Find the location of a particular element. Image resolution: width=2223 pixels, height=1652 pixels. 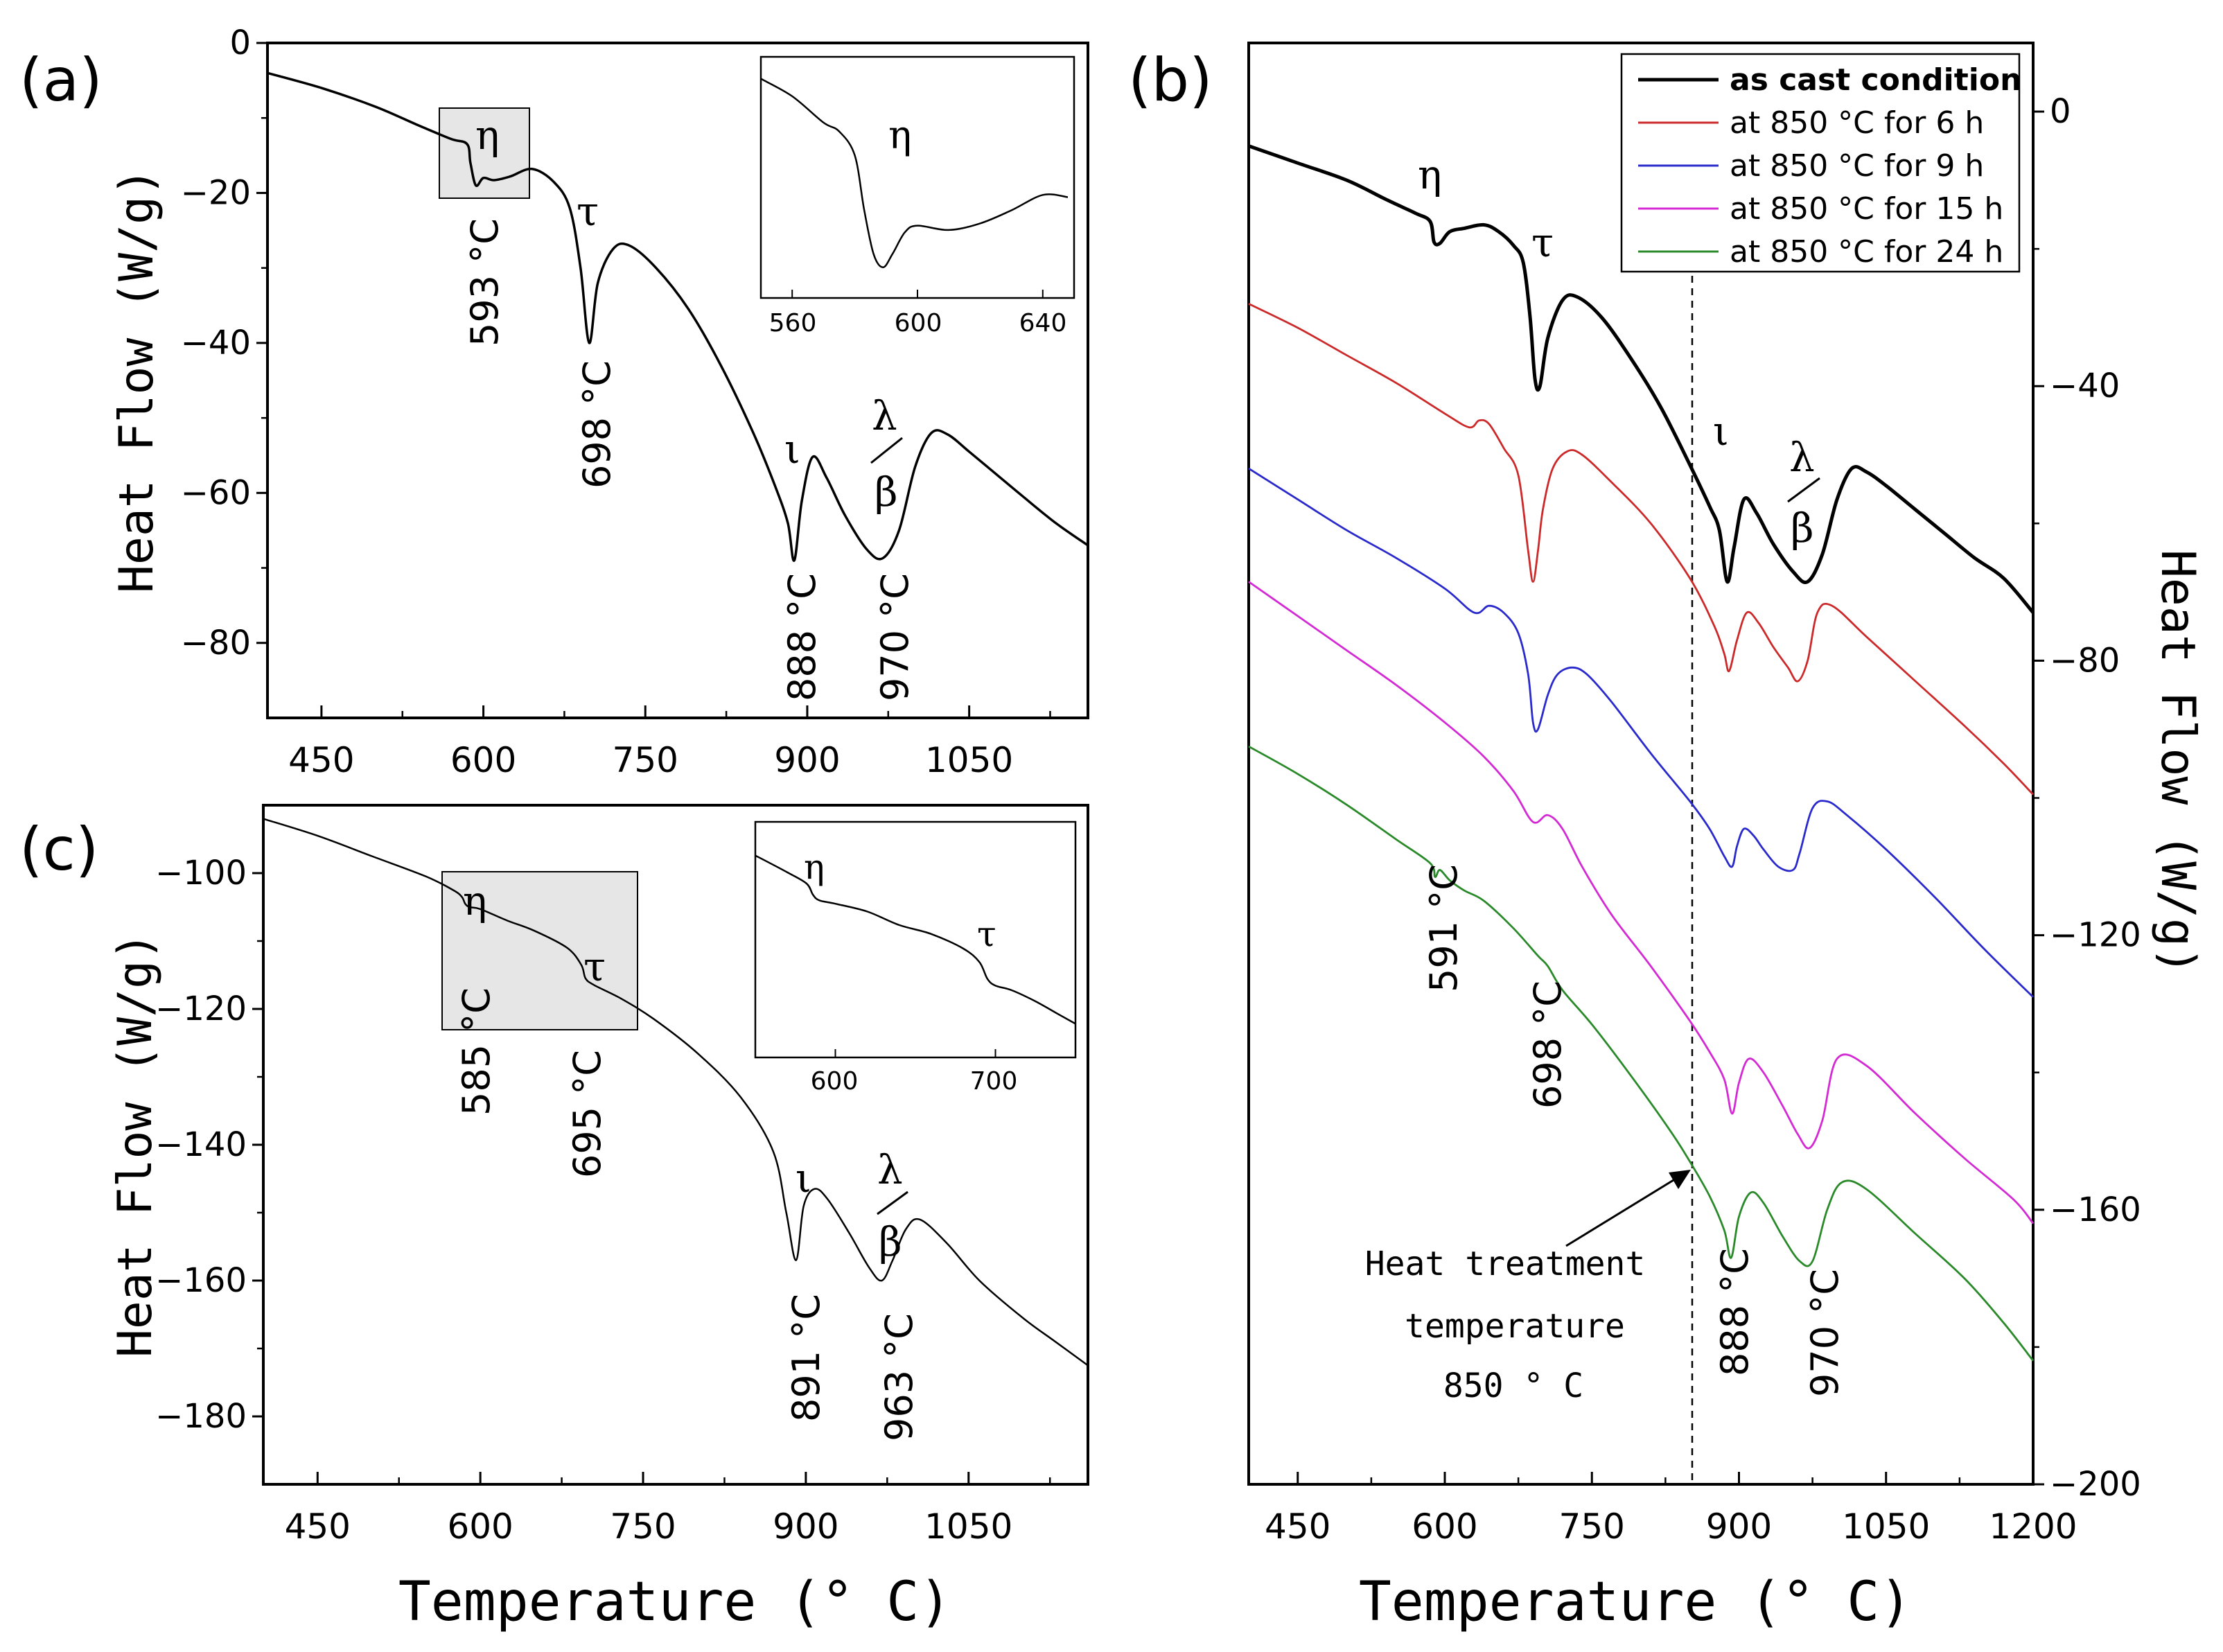

panel-a-tau-label: τ is located at coordinates (588, 211).